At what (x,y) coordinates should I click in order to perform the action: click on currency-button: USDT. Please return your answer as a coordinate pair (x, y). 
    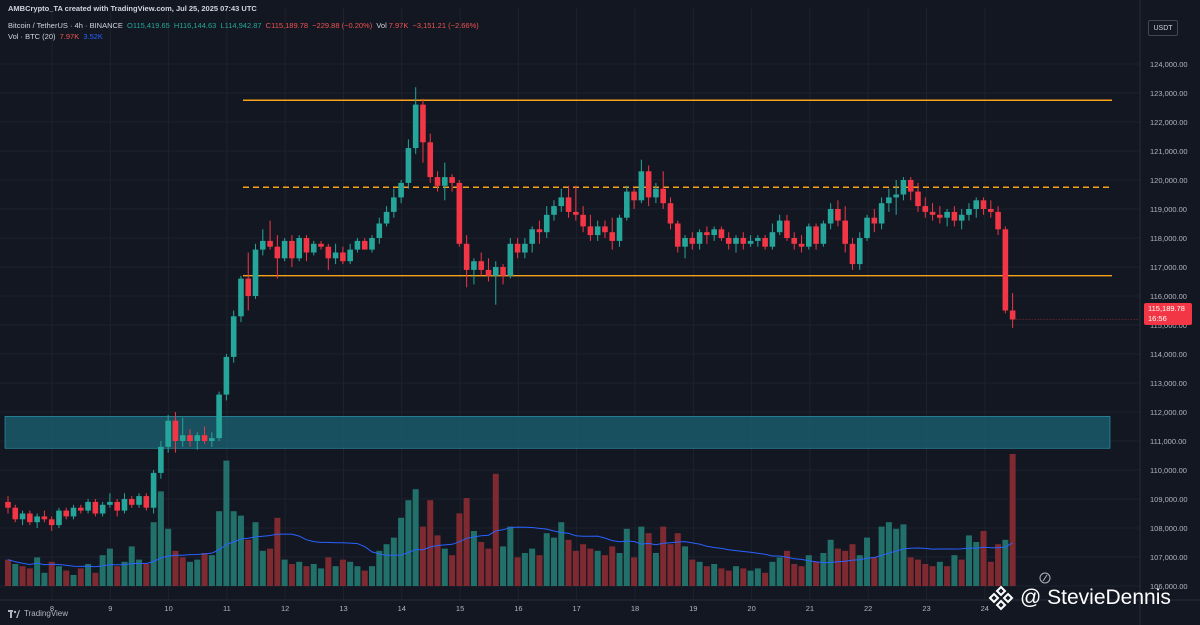
    Looking at the image, I should click on (1163, 28).